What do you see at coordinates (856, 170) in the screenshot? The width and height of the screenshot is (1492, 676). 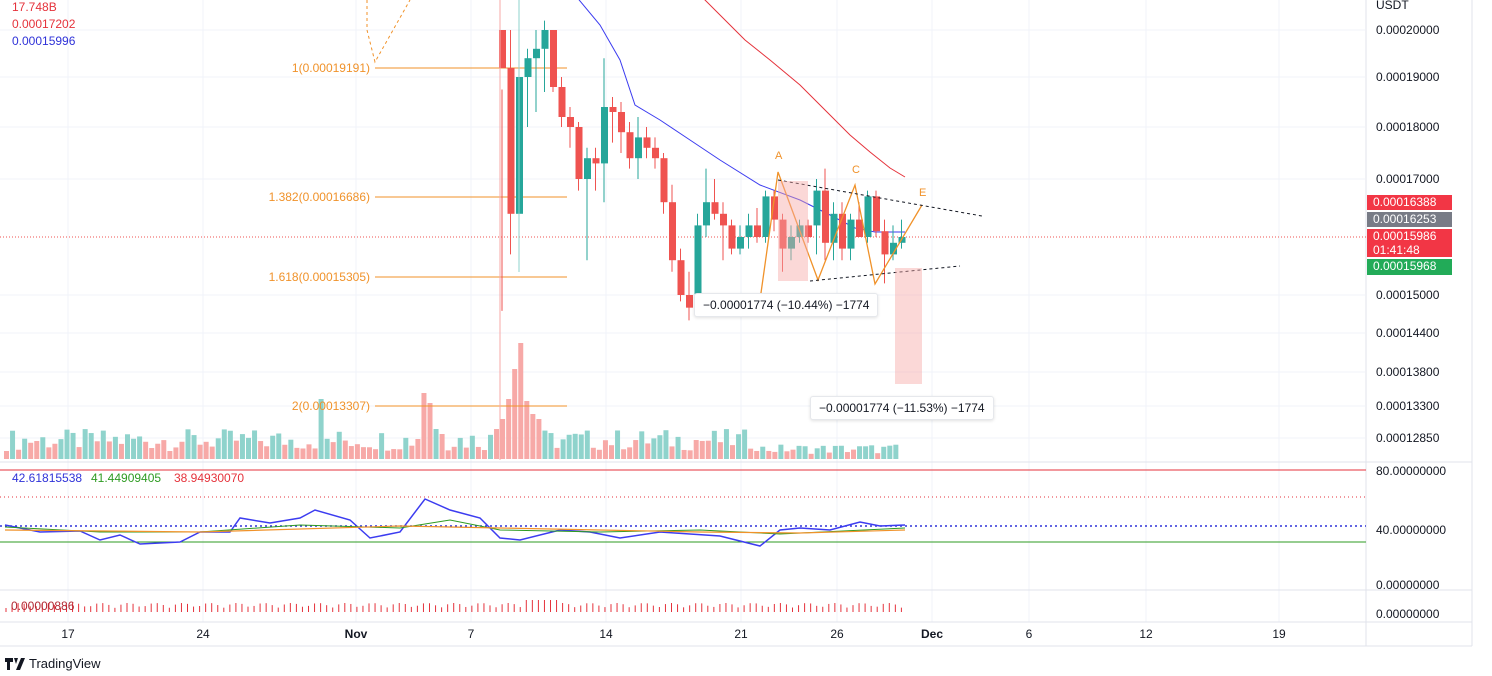 I see `pattern-point-c: C` at bounding box center [856, 170].